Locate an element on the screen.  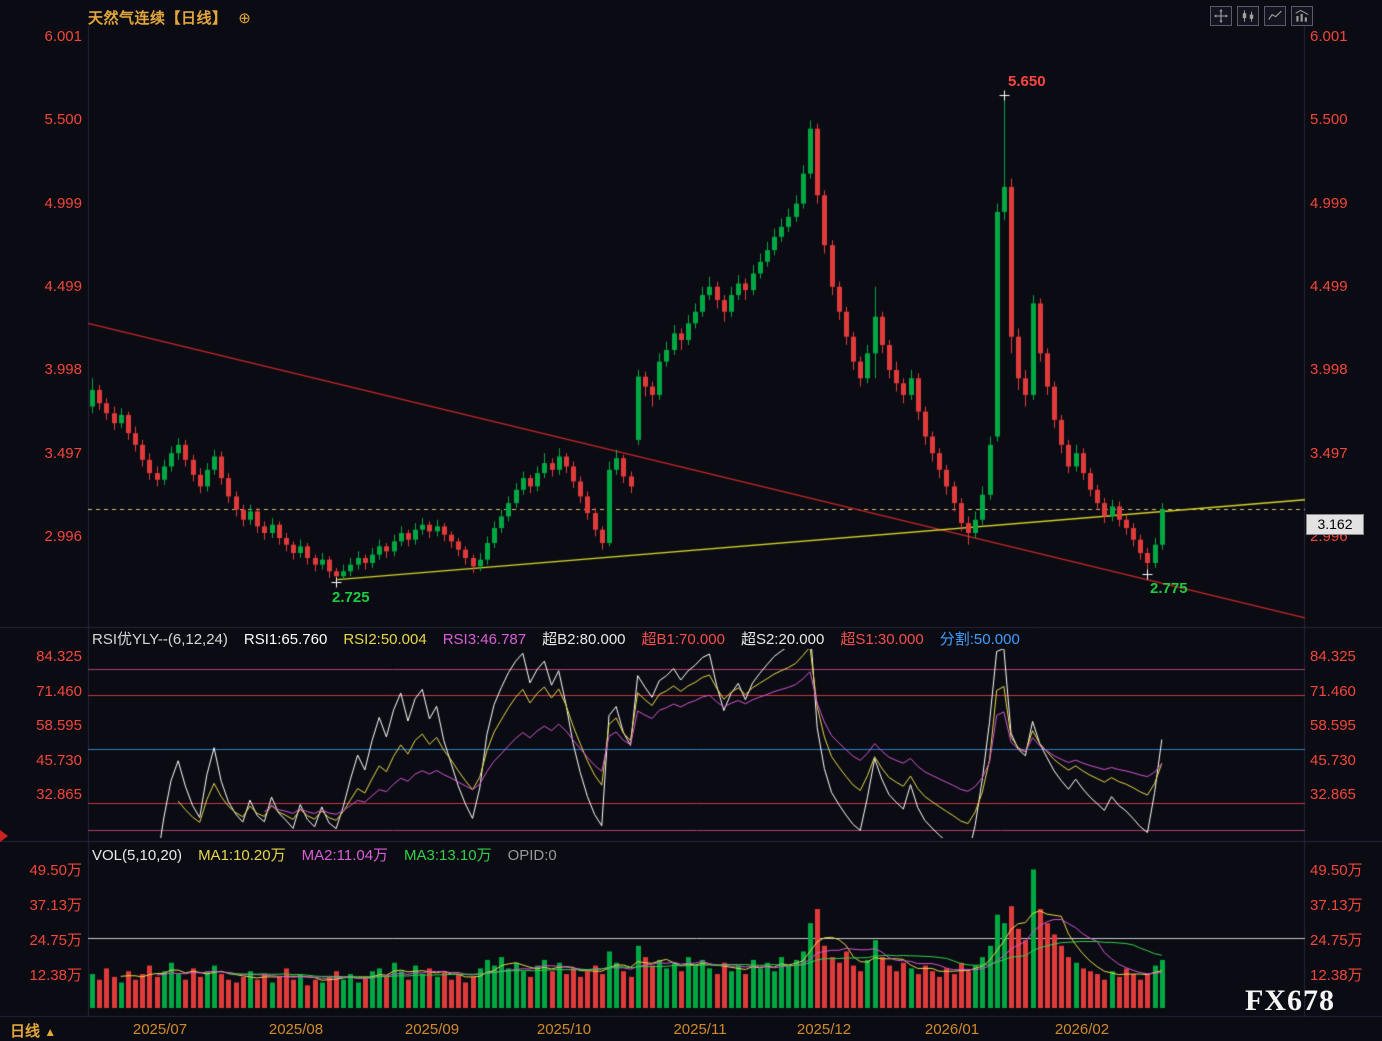
month-label: 2025/11 is located at coordinates (700, 1029).